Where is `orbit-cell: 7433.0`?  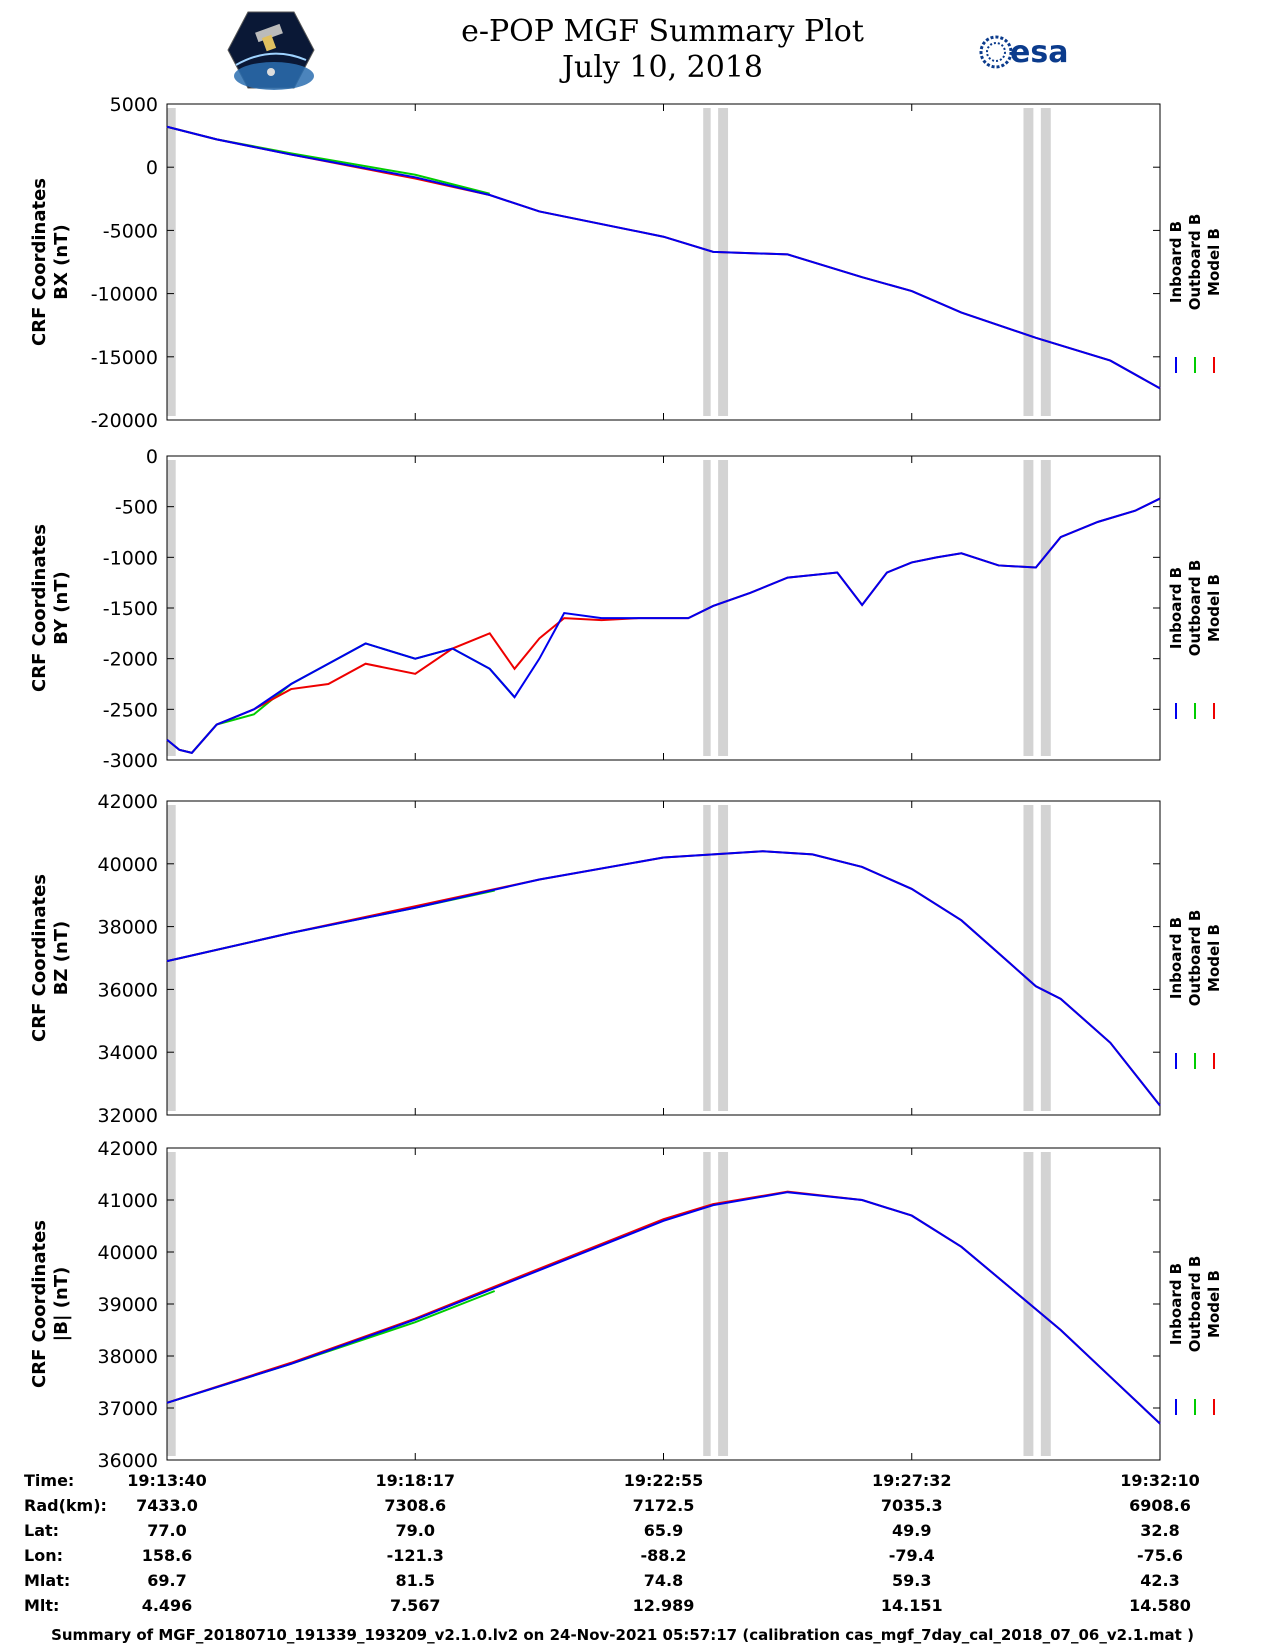 orbit-cell: 7433.0 is located at coordinates (167, 1505).